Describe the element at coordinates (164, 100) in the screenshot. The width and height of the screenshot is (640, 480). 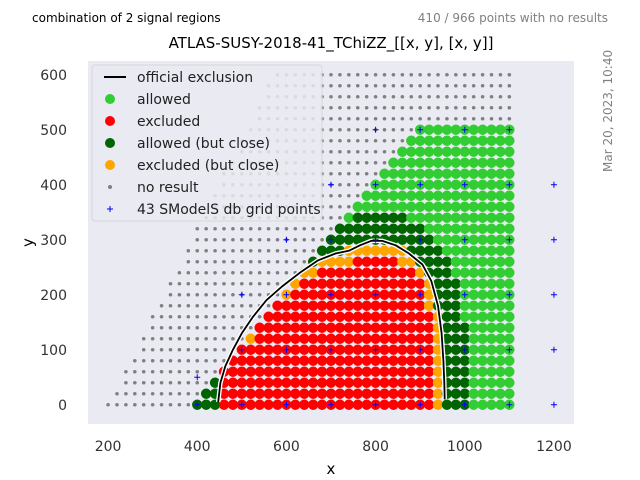
I see `legend-label: allowed` at that location.